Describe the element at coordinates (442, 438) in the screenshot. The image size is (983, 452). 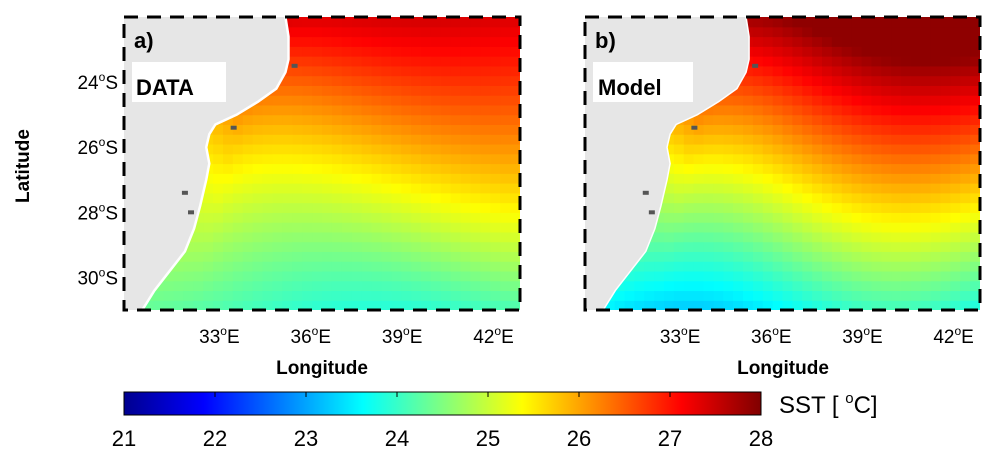
I see `colorbar-tick-labels: 21 22 23 24 25 26 27 28` at that location.